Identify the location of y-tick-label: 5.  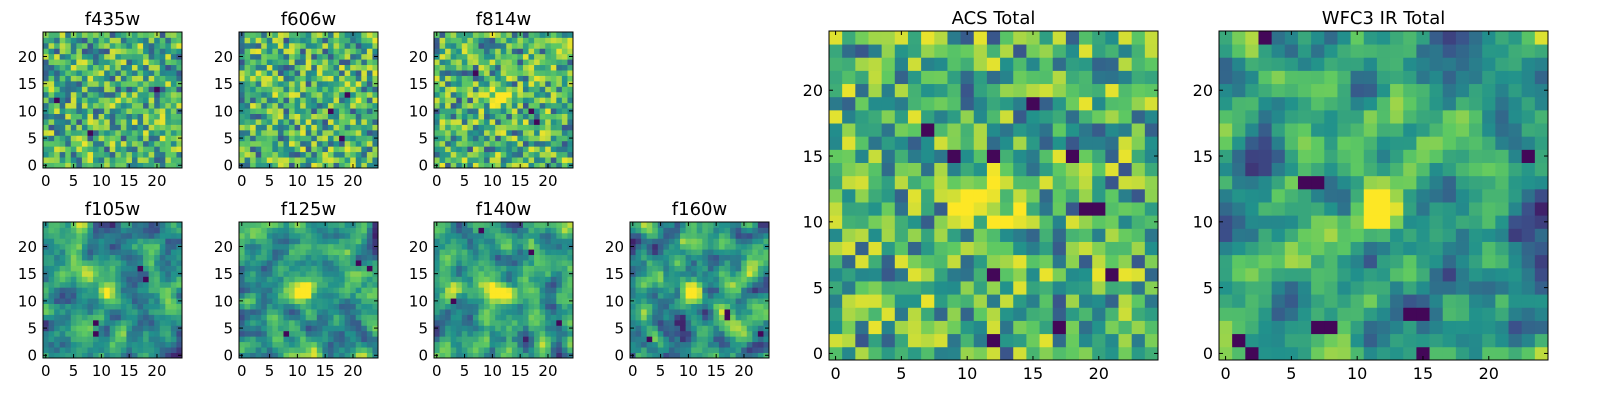
(228, 328).